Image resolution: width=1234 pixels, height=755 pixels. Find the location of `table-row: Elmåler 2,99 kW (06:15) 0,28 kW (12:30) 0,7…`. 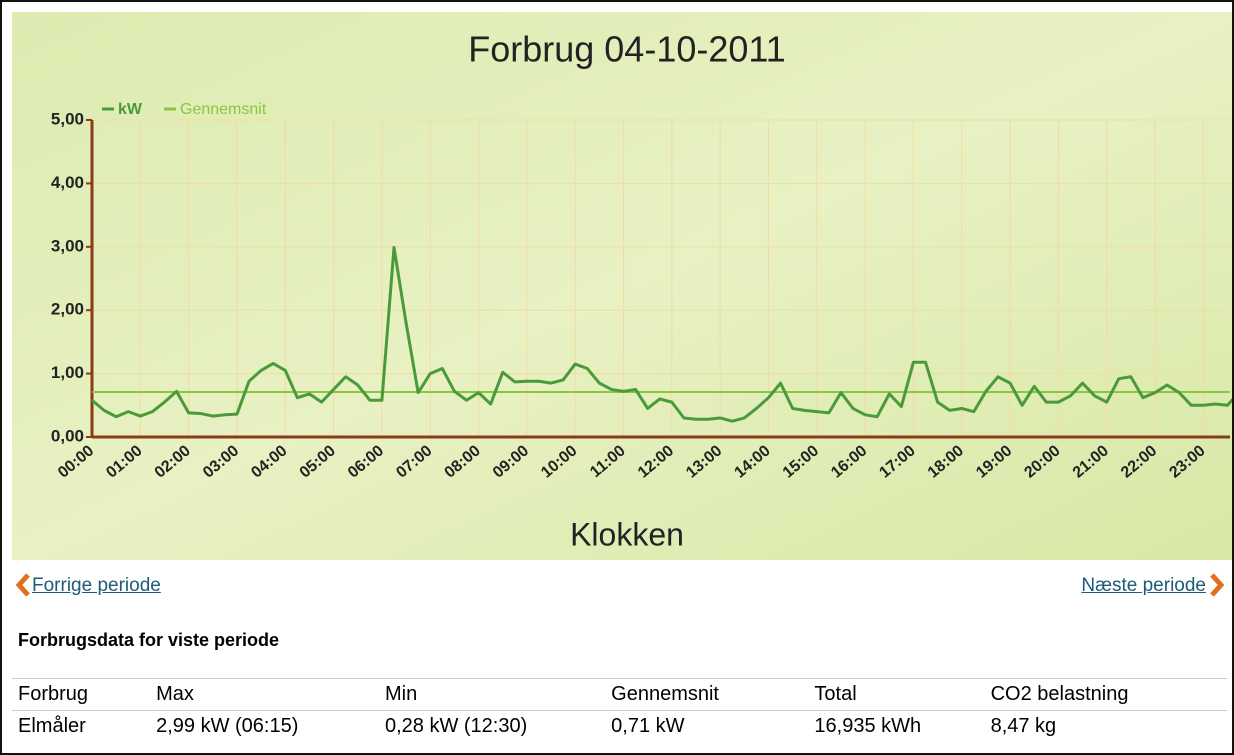

table-row: Elmåler 2,99 kW (06:15) 0,28 kW (12:30) 0,7… is located at coordinates (619, 726).